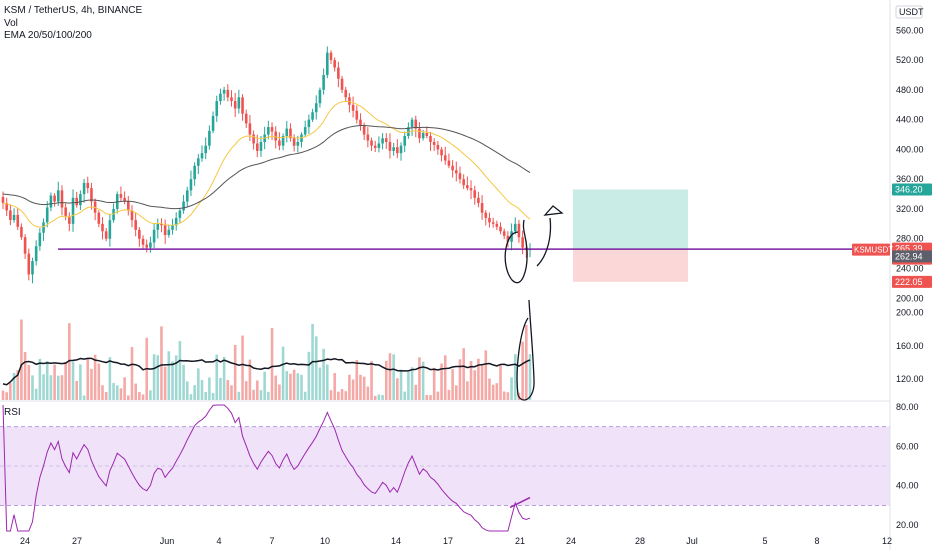  What do you see at coordinates (630, 265) in the screenshot?
I see `stop-loss-zone` at bounding box center [630, 265].